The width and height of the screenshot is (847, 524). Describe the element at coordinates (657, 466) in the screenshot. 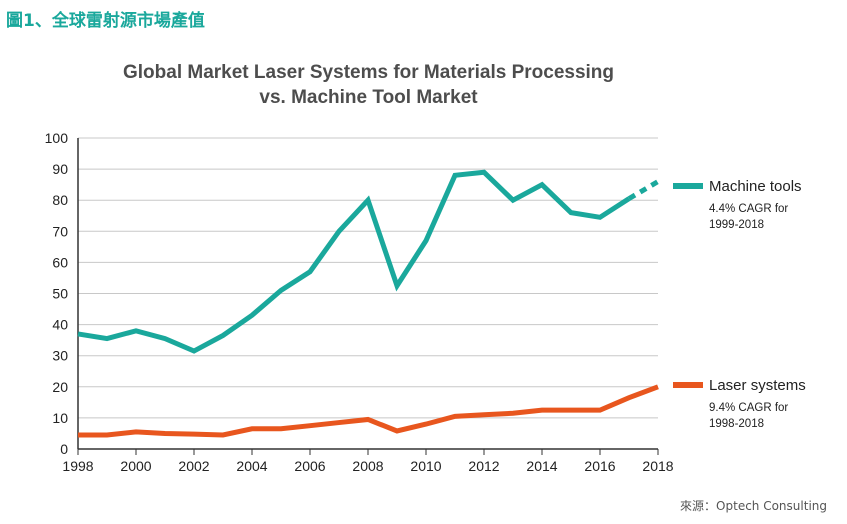

I see `x-tick-label: 2018` at that location.